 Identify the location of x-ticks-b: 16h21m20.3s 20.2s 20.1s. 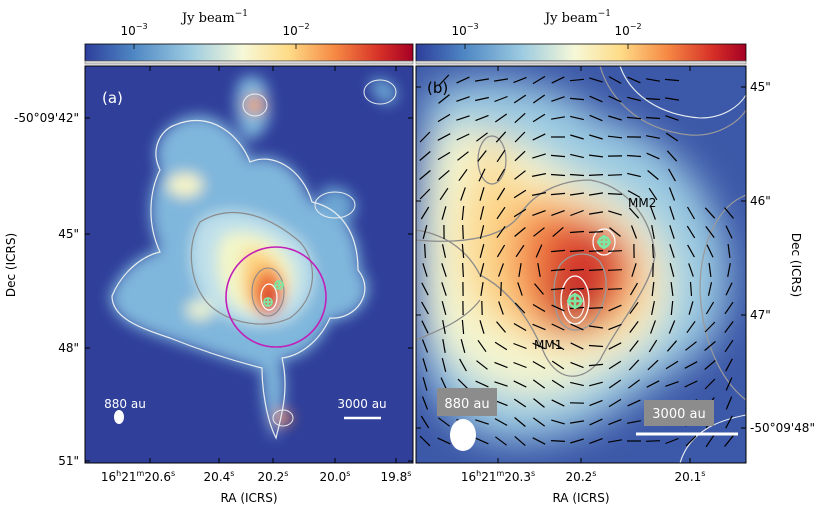
(583, 476).